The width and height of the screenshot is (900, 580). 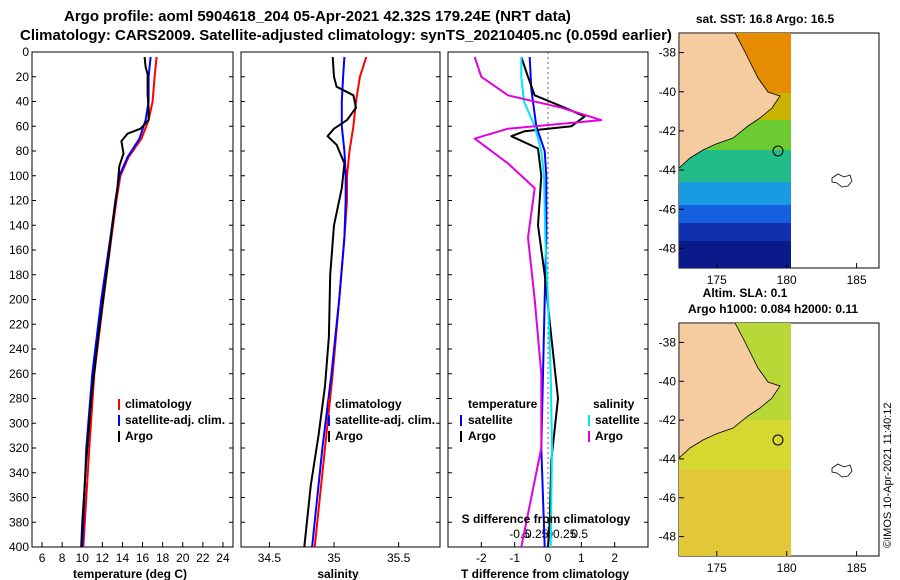 I want to click on x-tick-label: 1, so click(x=581, y=558).